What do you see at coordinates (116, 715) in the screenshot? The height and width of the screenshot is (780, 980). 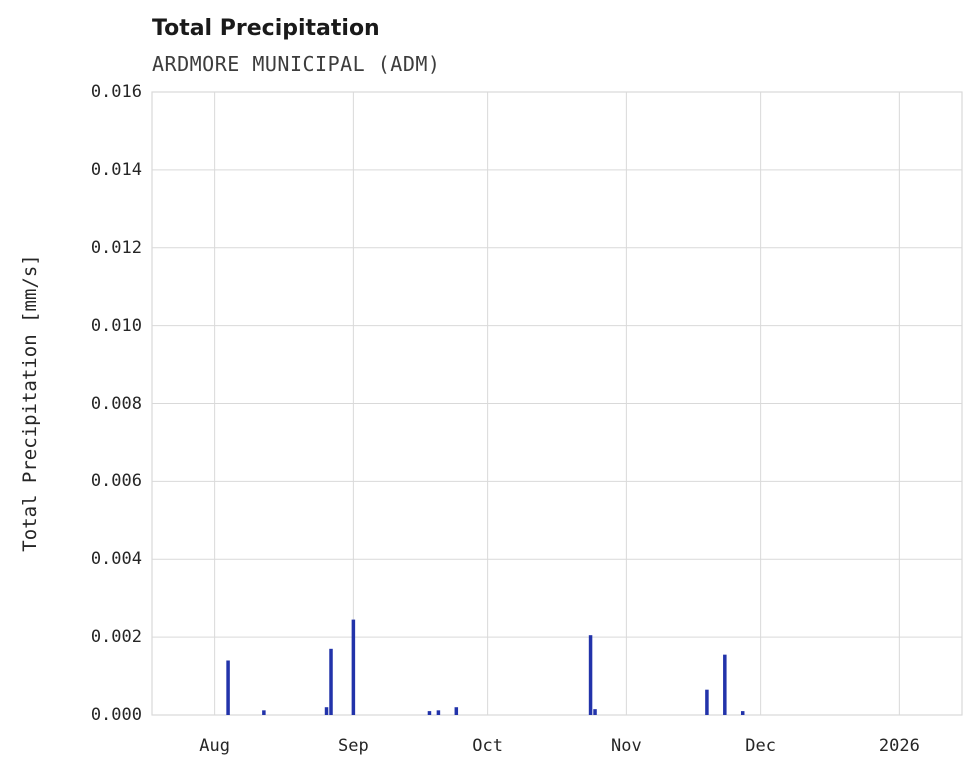 I see `y-tick-label: 0.000` at bounding box center [116, 715].